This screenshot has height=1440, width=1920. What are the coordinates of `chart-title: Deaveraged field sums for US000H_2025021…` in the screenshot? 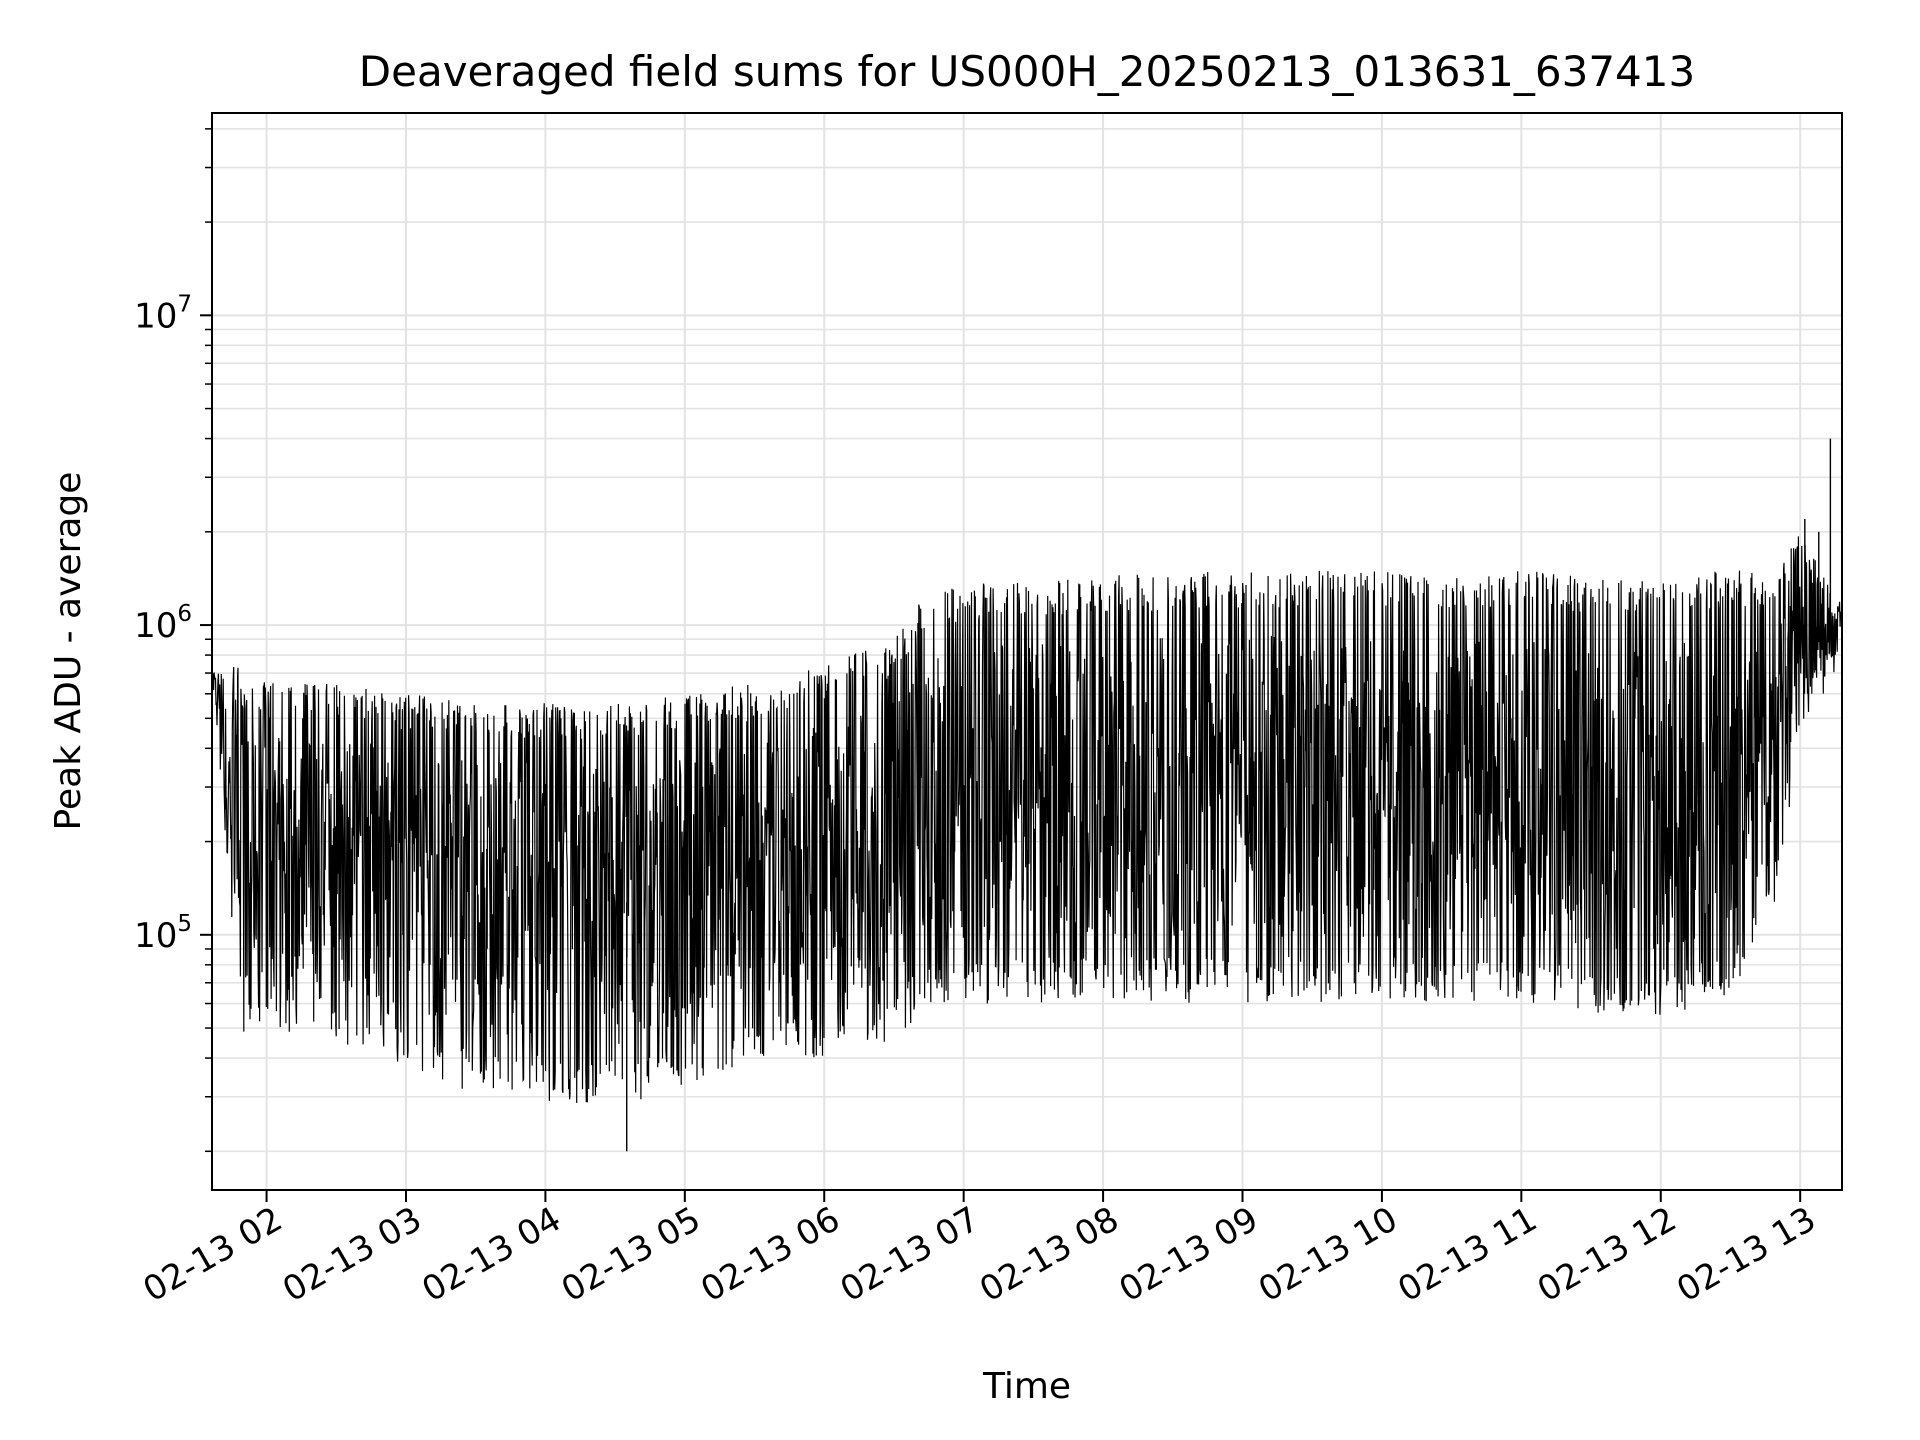 It's located at (1027, 71).